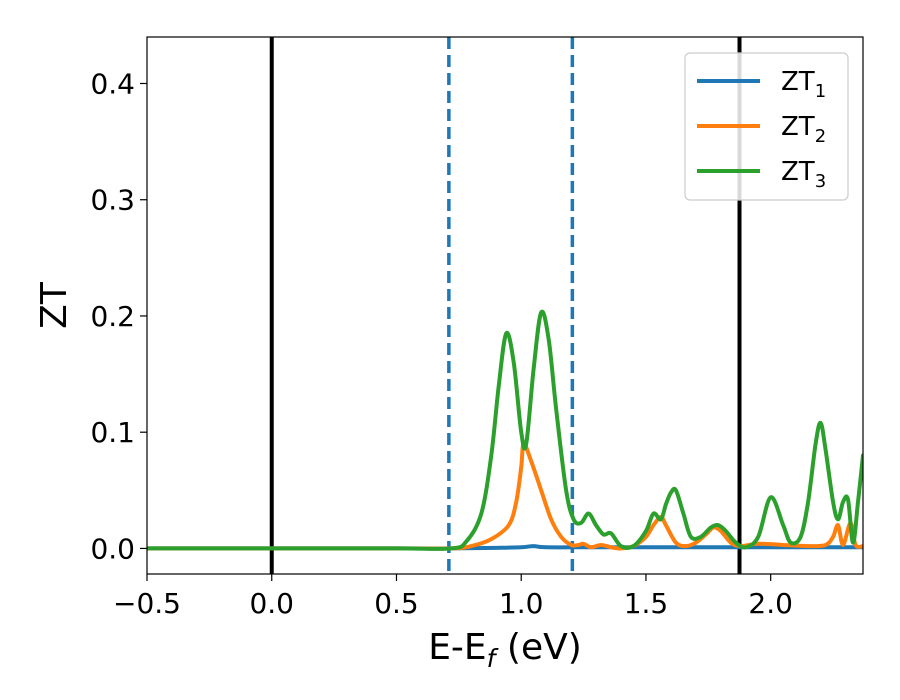 The width and height of the screenshot is (900, 700). Describe the element at coordinates (505, 650) in the screenshot. I see `x-axis-label: E-Ef (eV)` at that location.